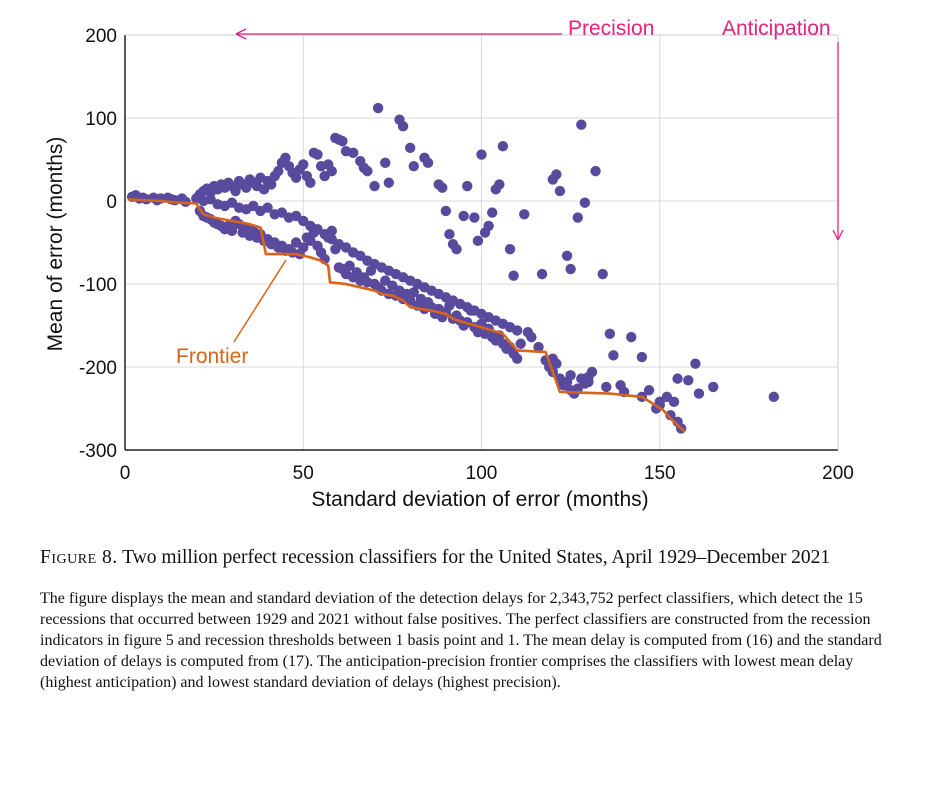  I want to click on y-tick-label: 0, so click(111, 202).